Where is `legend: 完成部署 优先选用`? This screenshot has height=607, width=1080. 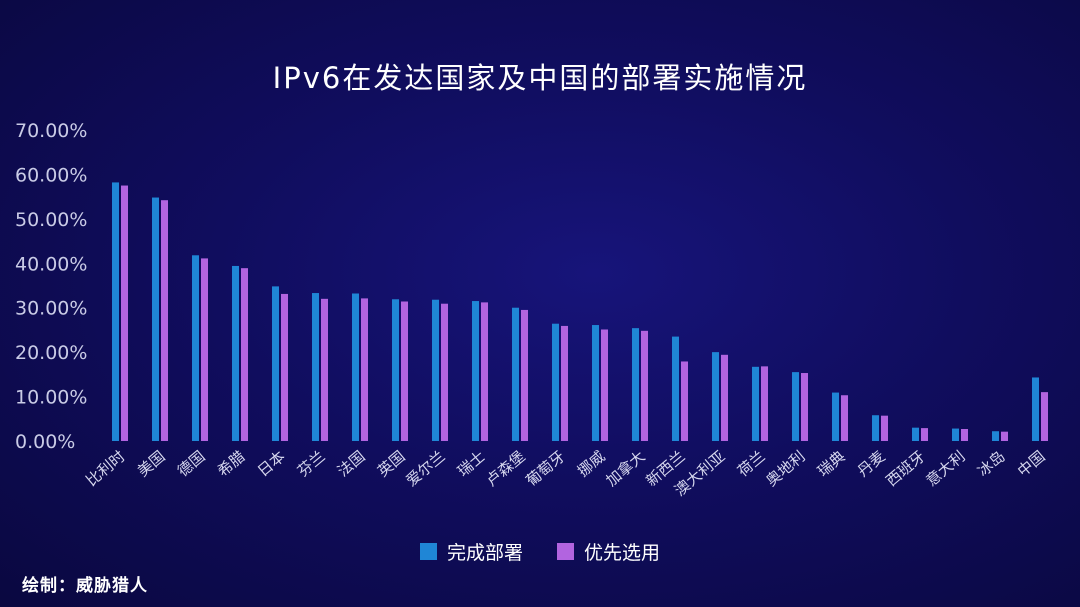
legend: 完成部署 优先选用 is located at coordinates (540, 551).